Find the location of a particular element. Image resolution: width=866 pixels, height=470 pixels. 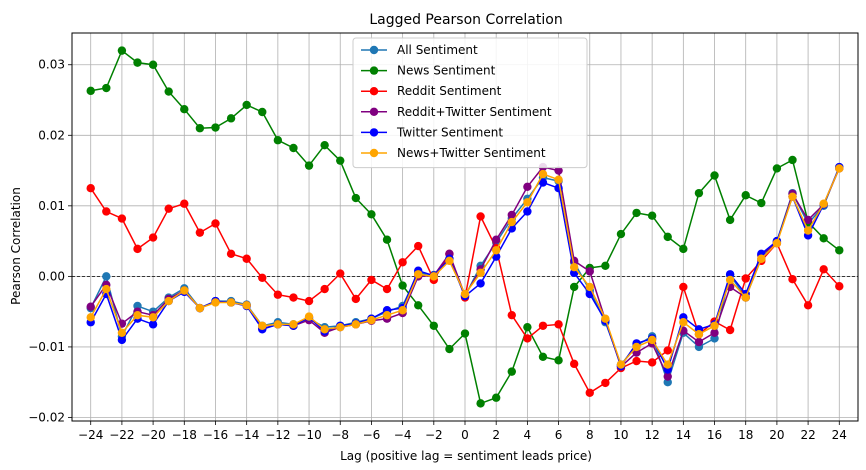

y-axis-label: Pearson Correlation is located at coordinates (16, 246).